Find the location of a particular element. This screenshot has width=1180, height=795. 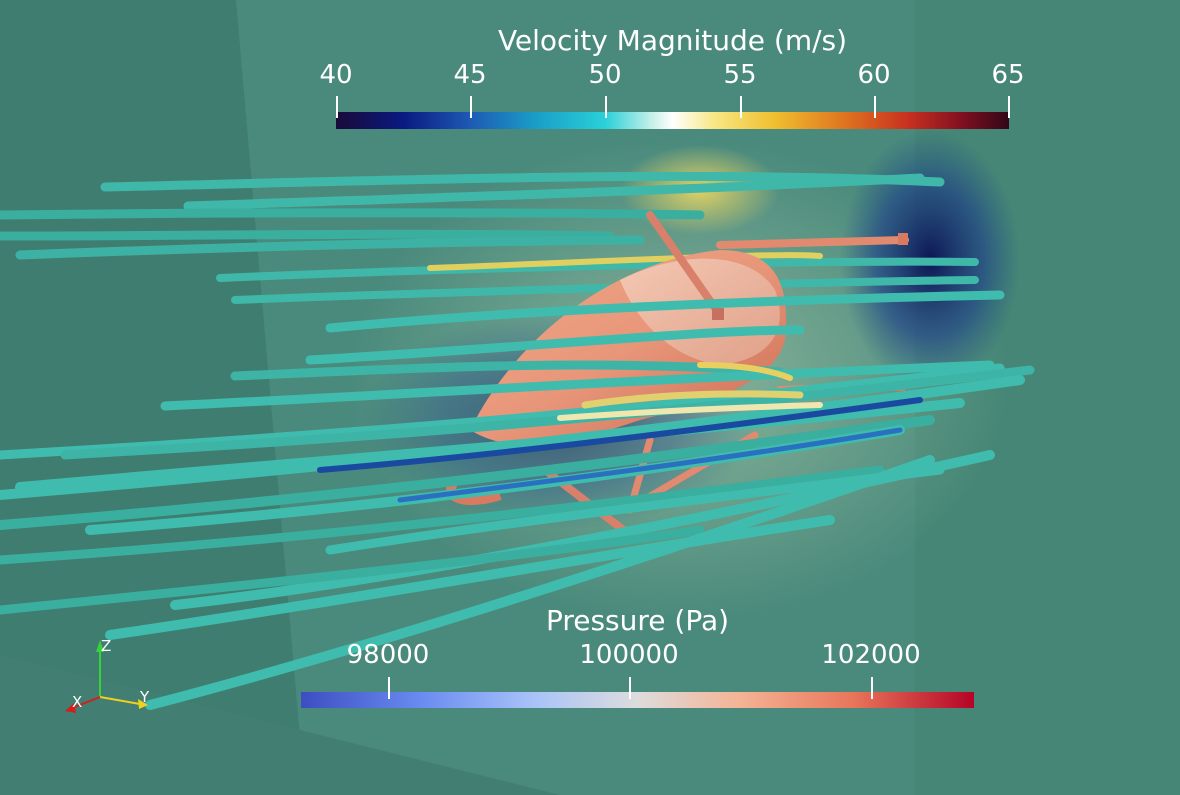

axes-triad is located at coordinates (106, 676).